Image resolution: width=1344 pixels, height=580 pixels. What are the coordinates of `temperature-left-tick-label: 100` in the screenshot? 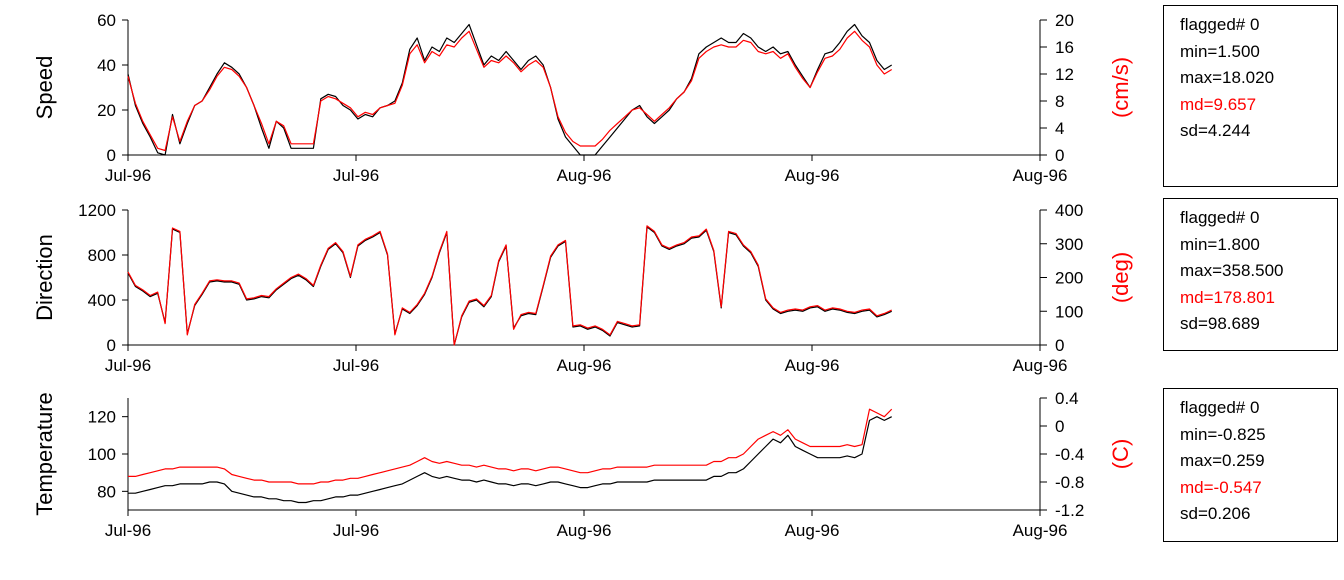 It's located at (102, 454).